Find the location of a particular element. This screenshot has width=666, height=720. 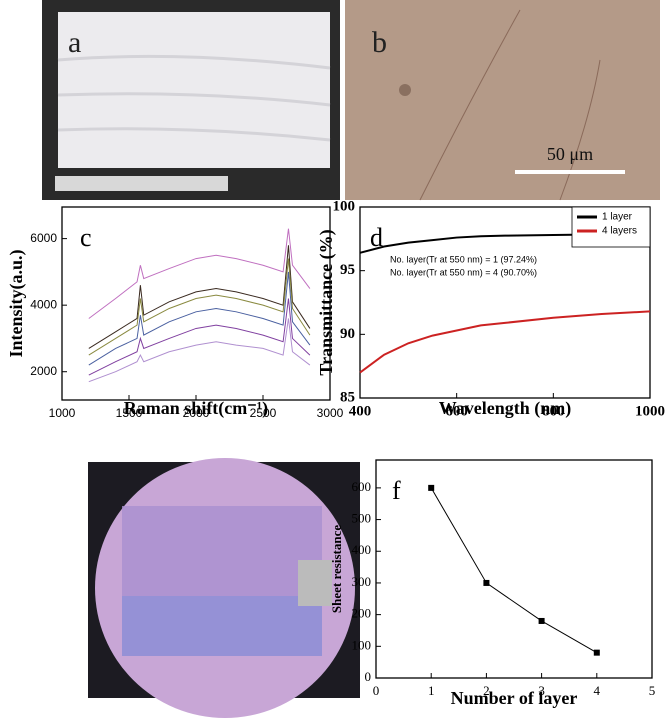

legend-box is located at coordinates (611, 227).